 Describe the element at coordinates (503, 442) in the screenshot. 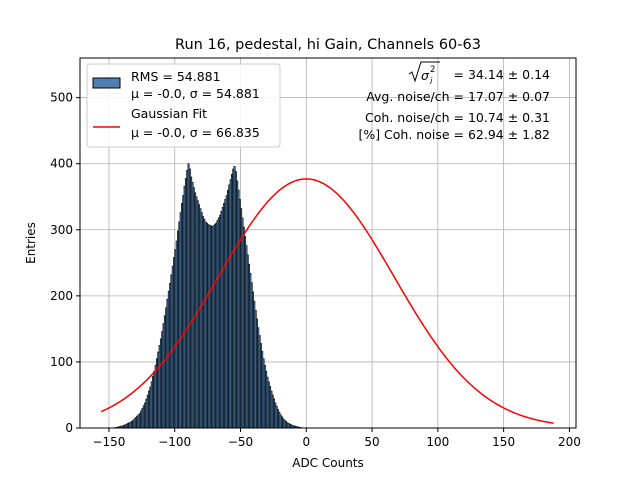

I see `x-tick-label: 150` at that location.